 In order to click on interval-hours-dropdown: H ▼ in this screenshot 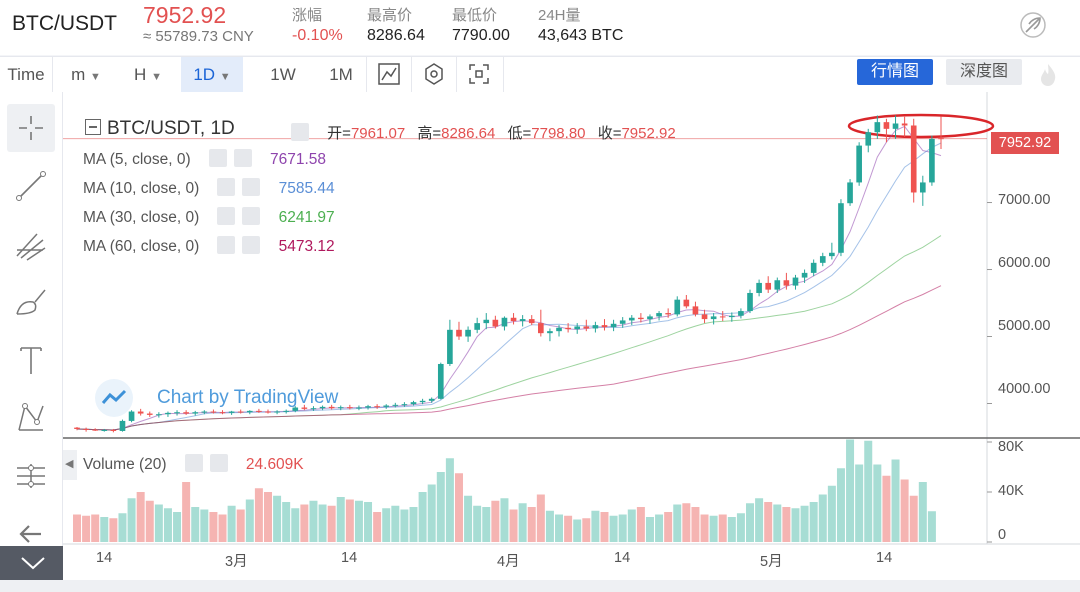, I will do `click(148, 74)`.